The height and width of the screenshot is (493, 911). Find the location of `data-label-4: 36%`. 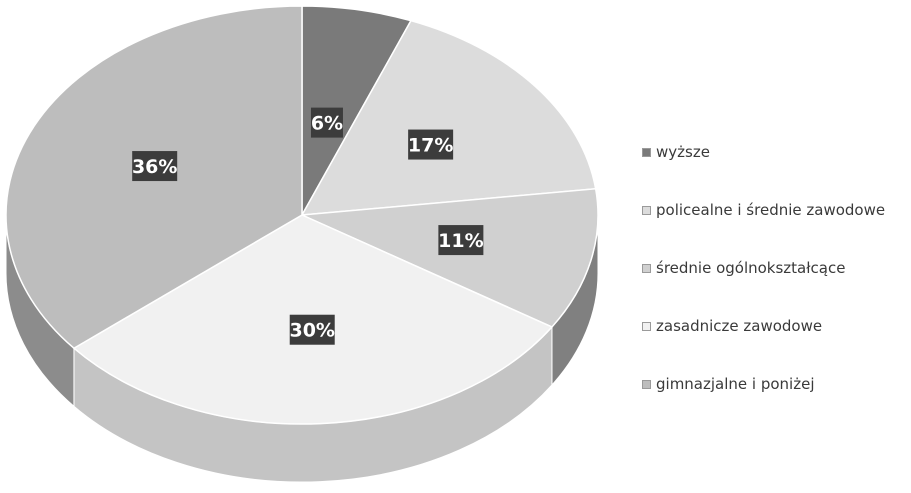

data-label-4: 36% is located at coordinates (154, 167).